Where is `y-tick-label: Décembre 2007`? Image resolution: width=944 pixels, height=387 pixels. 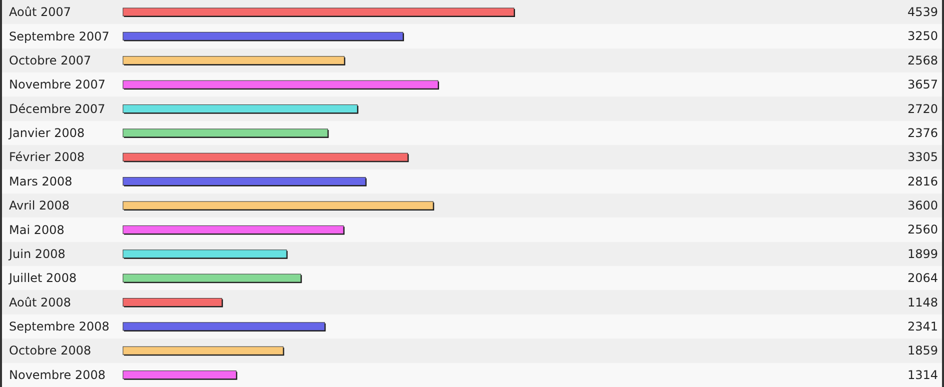
y-tick-label: Décembre 2007 is located at coordinates (57, 109).